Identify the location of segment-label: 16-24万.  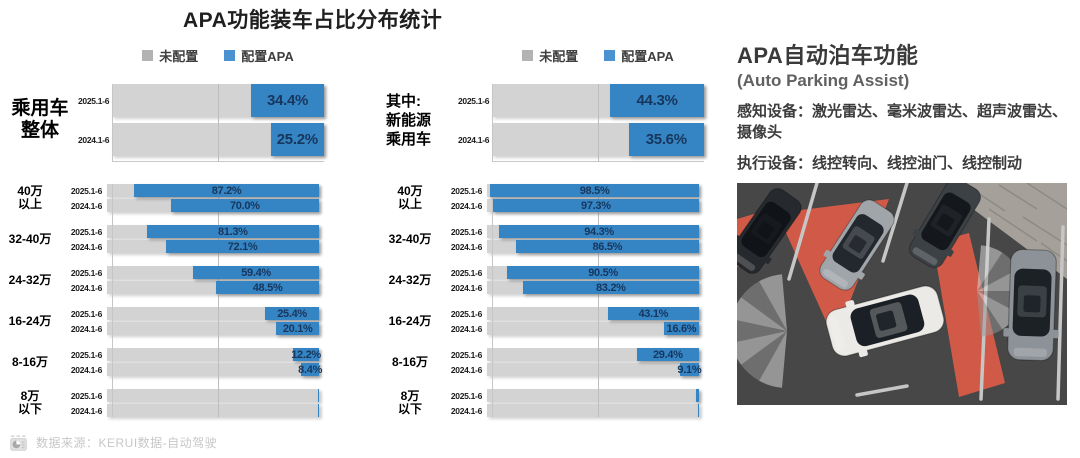
(30, 321).